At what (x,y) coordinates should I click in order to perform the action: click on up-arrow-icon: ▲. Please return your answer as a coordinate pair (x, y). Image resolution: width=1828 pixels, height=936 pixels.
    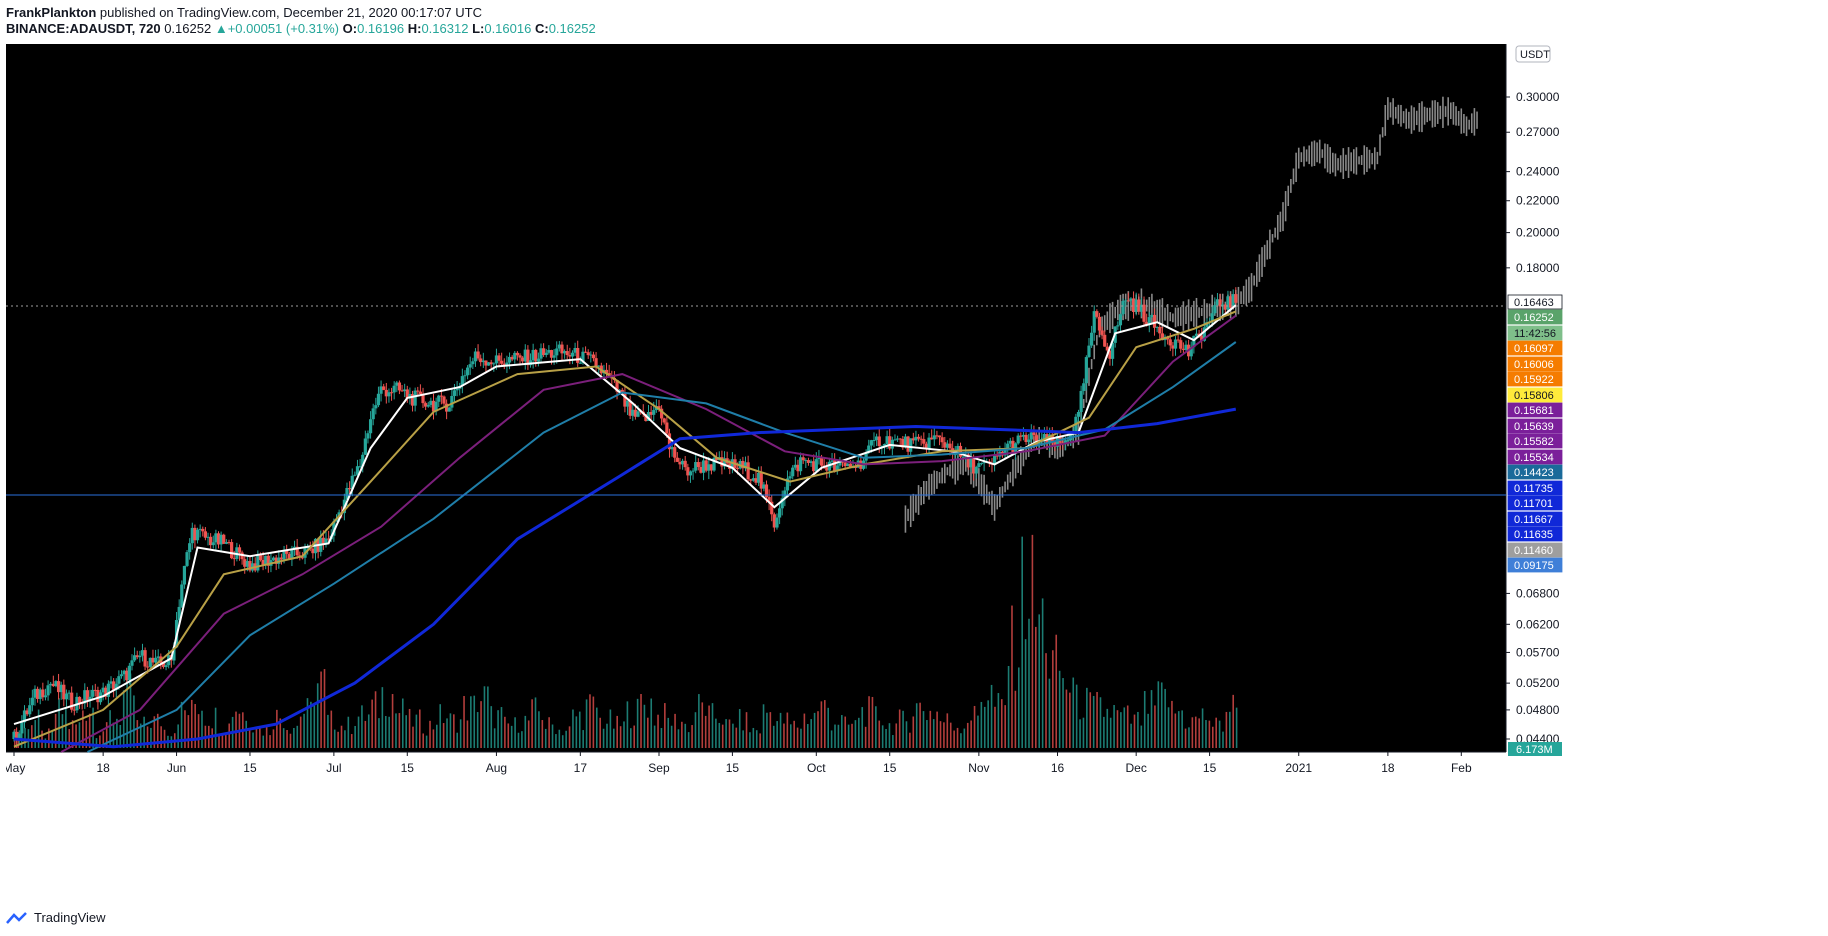
    Looking at the image, I should click on (221, 28).